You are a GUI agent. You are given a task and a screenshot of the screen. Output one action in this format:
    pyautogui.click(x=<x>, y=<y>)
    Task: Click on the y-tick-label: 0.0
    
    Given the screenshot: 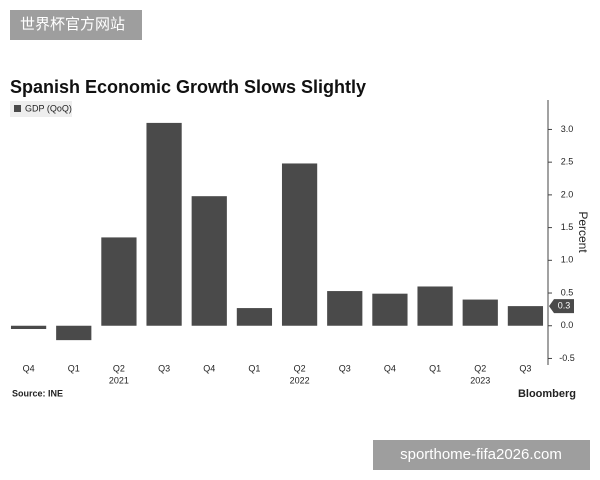 What is the action you would take?
    pyautogui.click(x=567, y=325)
    